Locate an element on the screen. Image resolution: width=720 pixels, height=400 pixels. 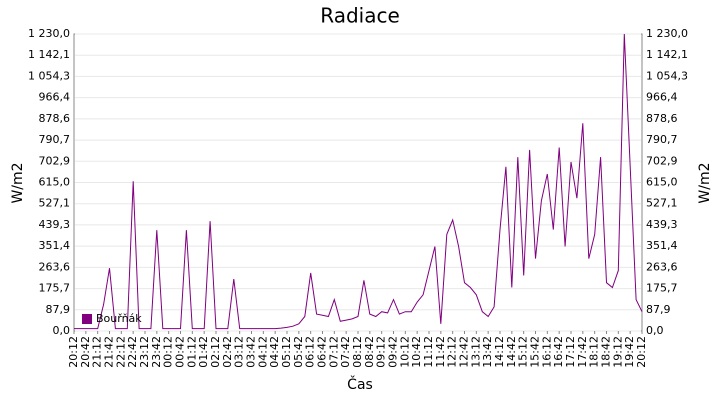
x-tick-label: 10:42 is located at coordinates (416, 352).